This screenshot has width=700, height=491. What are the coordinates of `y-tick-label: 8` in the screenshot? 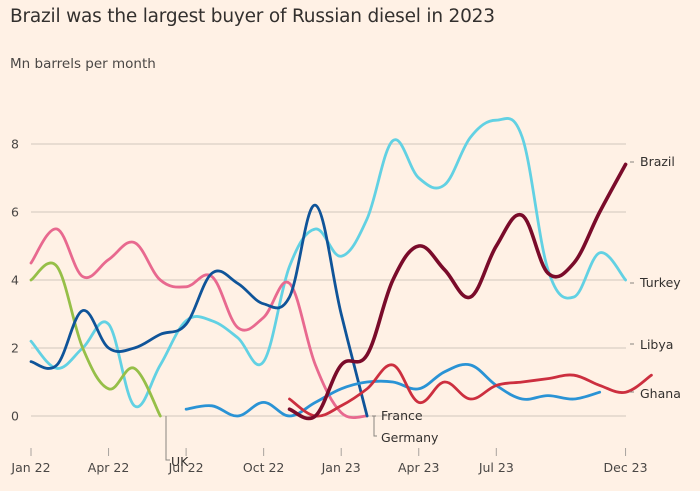 It's located at (15, 144).